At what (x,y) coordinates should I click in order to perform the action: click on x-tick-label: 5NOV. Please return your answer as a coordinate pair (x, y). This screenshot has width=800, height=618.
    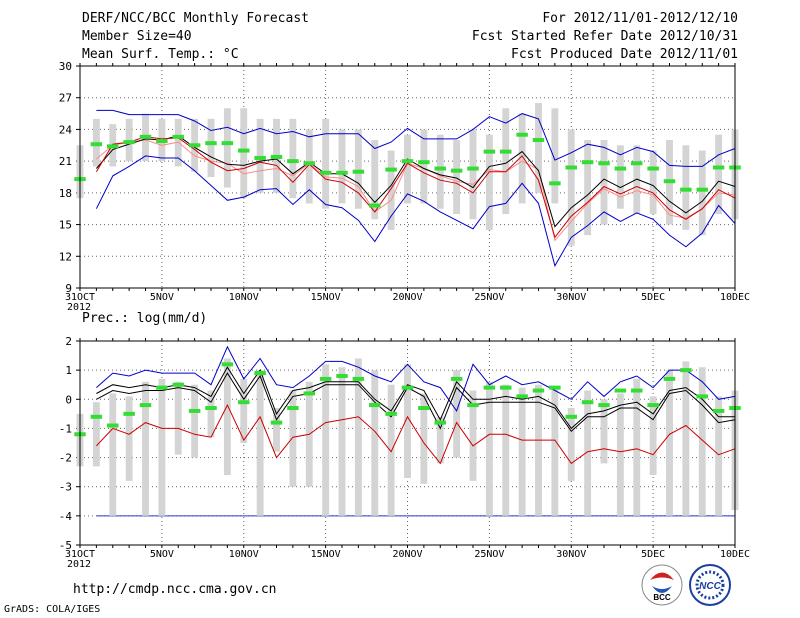
    Looking at the image, I should click on (162, 554).